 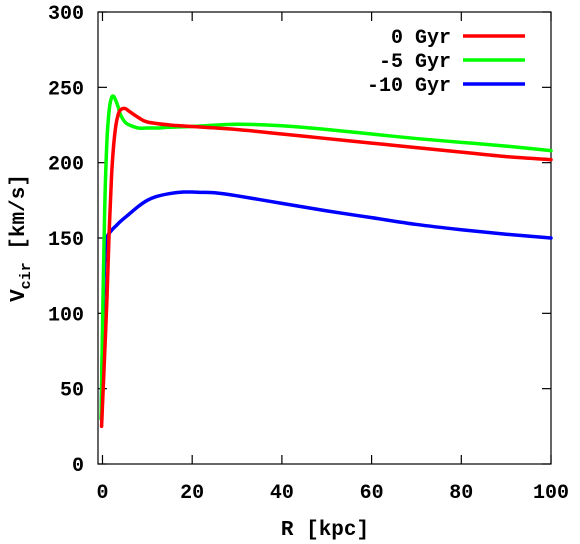 What do you see at coordinates (66, 240) in the screenshot?
I see `y-tick-label: 150` at bounding box center [66, 240].